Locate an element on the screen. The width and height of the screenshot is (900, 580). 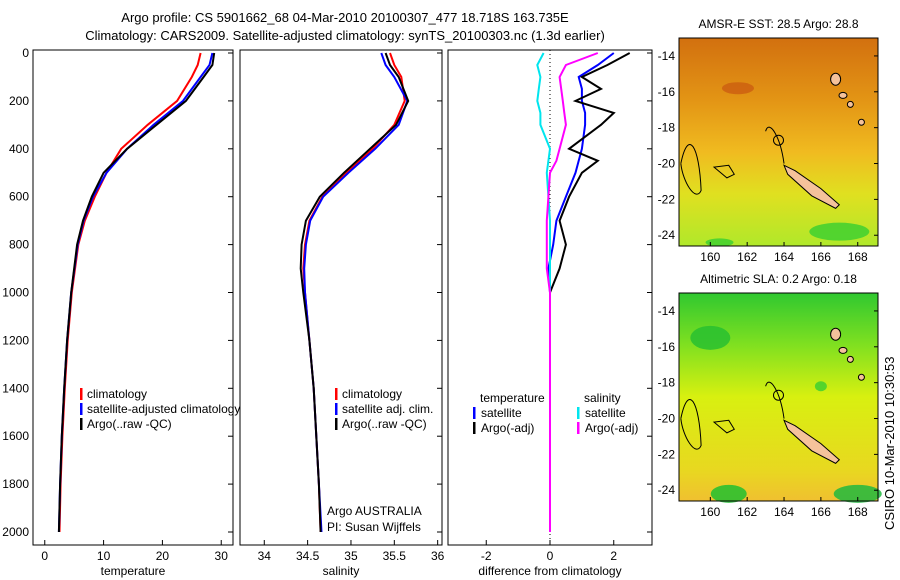
timestamp-stamp: CSIRO 10-Mar-2010 10:30:53 is located at coordinates (889, 443).